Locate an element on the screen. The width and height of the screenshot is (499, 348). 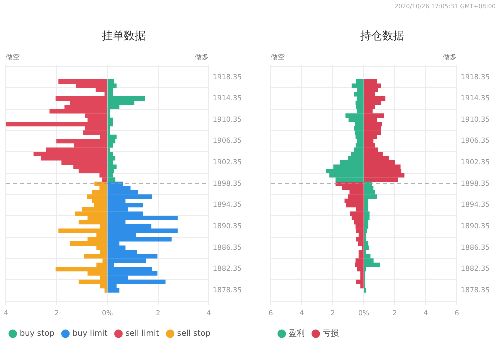
legend-label: 盈利 is located at coordinates (297, 333).